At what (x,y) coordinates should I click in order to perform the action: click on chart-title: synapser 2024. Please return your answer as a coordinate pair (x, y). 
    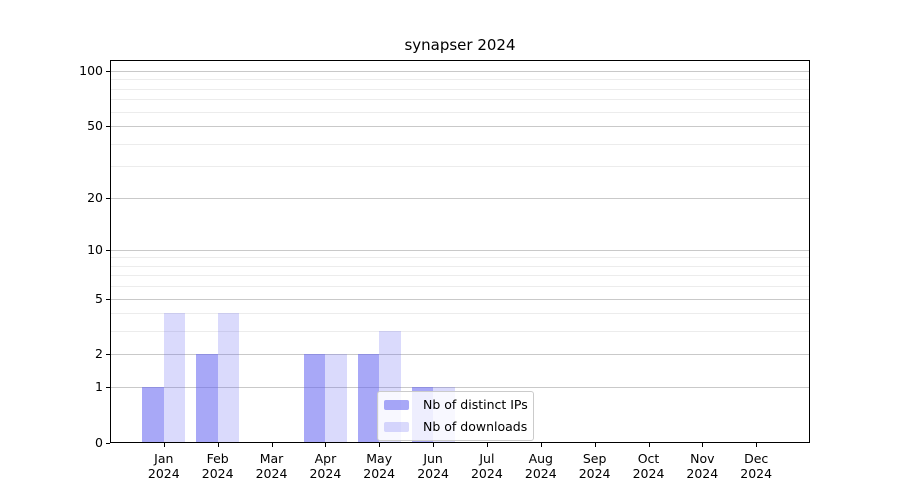
    Looking at the image, I should click on (460, 45).